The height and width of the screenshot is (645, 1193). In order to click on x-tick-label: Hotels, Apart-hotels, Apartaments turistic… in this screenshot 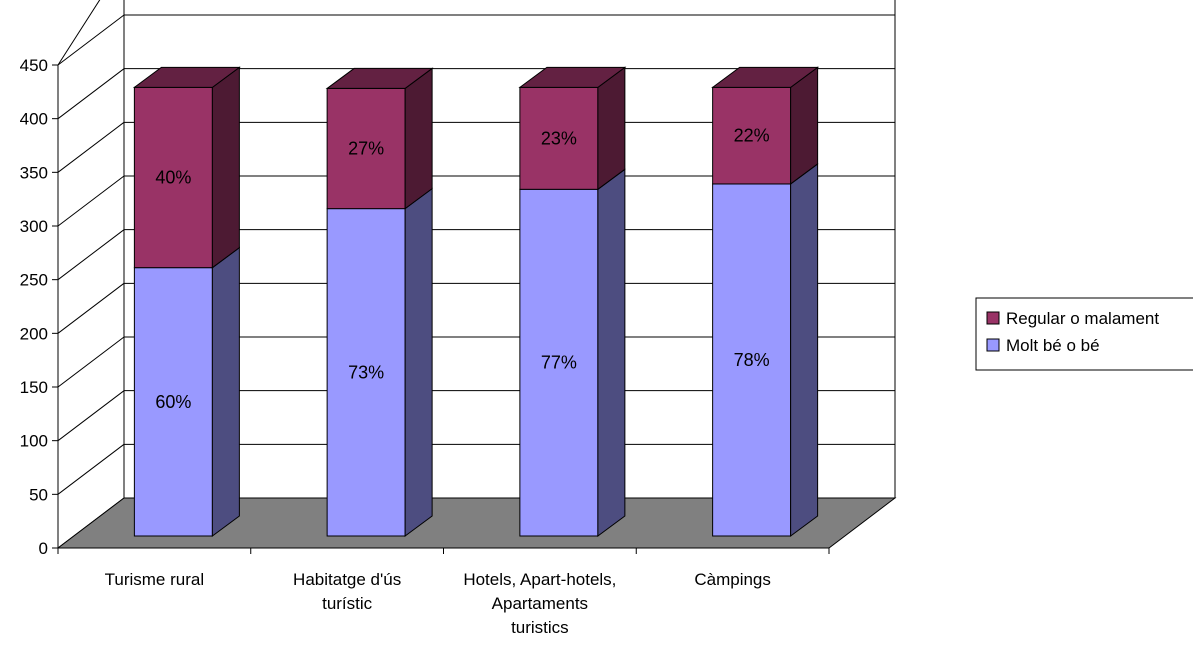, I will do `click(539, 603)`.